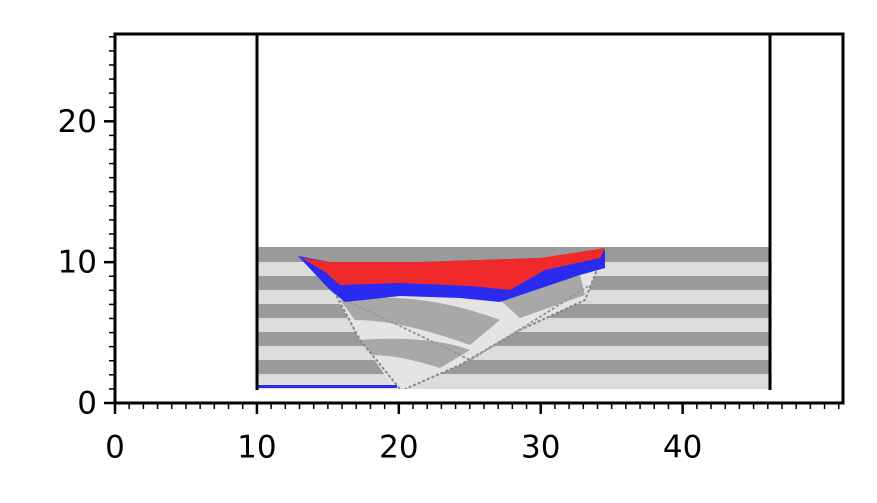 The width and height of the screenshot is (877, 503). I want to click on x-tick-label: 10, so click(256, 448).